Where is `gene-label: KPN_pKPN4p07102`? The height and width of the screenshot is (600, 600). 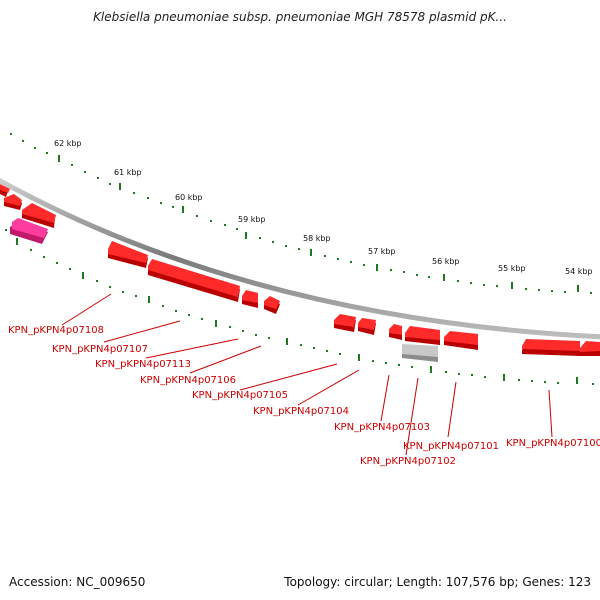 gene-label: KPN_pKPN4p07102 is located at coordinates (408, 461).